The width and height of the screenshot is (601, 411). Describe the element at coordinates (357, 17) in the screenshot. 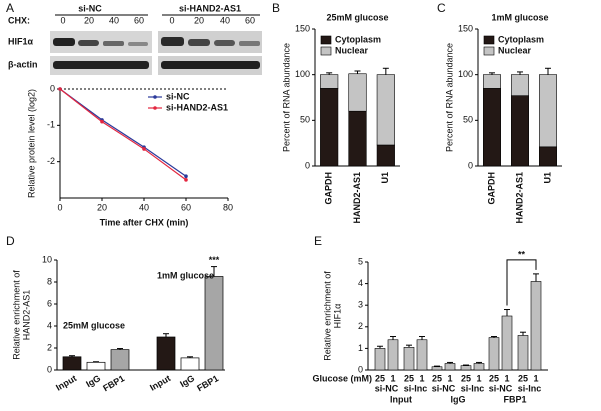

I see `chart-title: 25mM glucose` at that location.